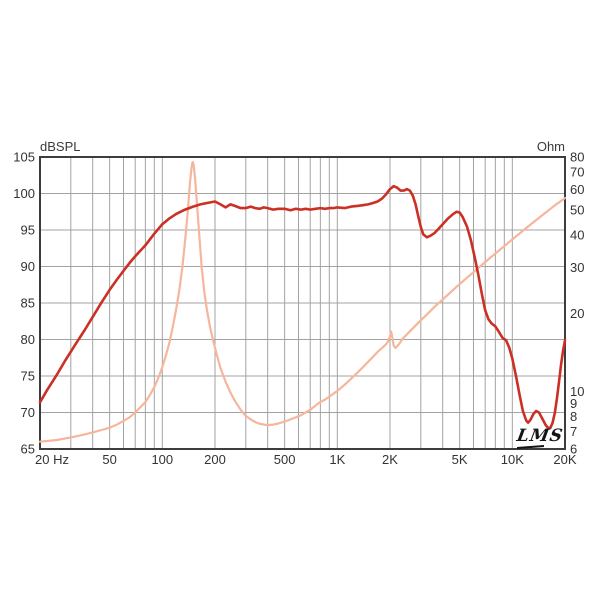 Image resolution: width=600 pixels, height=600 pixels. Describe the element at coordinates (577, 172) in the screenshot. I see `right-axis-tick-label: 70` at that location.